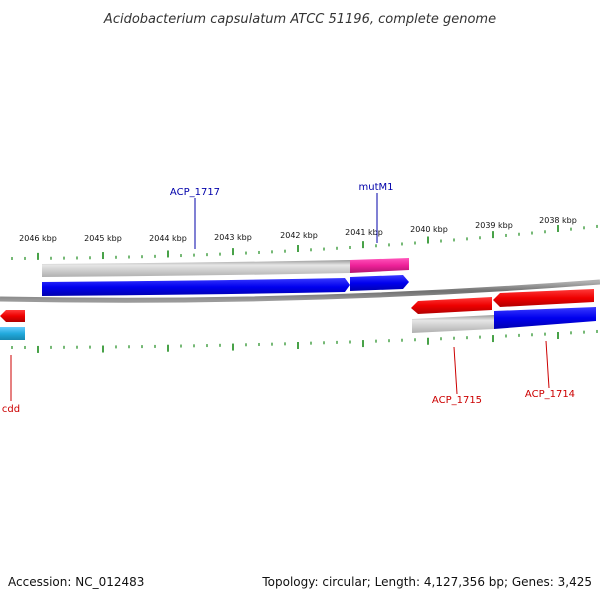 The width and height of the screenshot is (600, 600). What do you see at coordinates (558, 220) in the screenshot?
I see `scale-label-2038: 2038 kbp` at bounding box center [558, 220].